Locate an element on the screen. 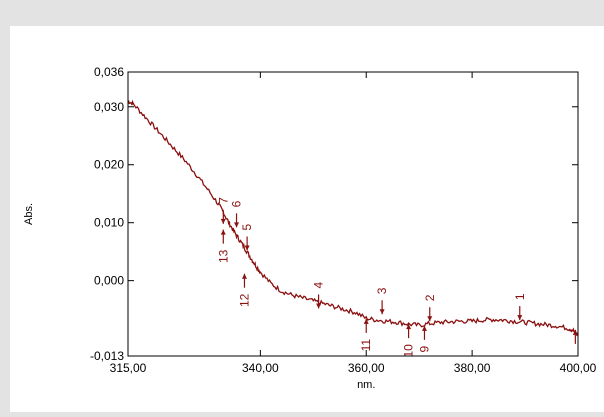 This screenshot has width=604, height=417. peak-label: 13 is located at coordinates (223, 256).